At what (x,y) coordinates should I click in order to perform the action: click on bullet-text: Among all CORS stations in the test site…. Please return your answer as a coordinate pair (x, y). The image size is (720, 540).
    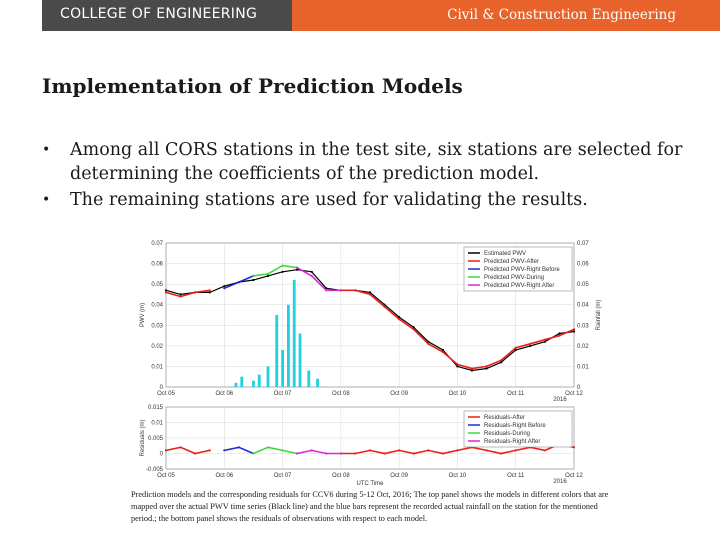
    Looking at the image, I should click on (376, 162).